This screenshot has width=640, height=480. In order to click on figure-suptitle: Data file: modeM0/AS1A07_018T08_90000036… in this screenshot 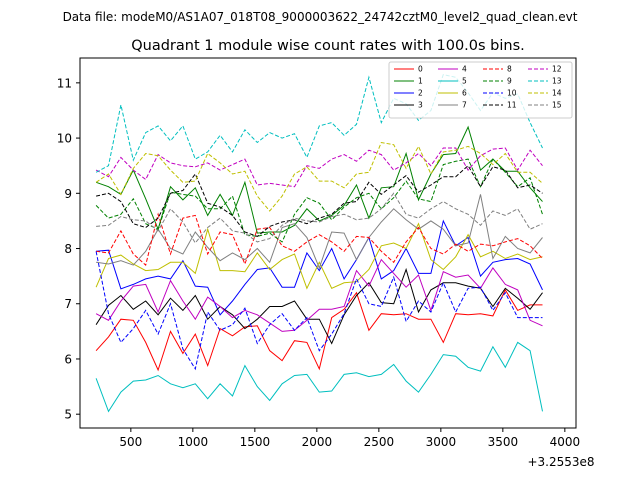, I will do `click(320, 17)`.